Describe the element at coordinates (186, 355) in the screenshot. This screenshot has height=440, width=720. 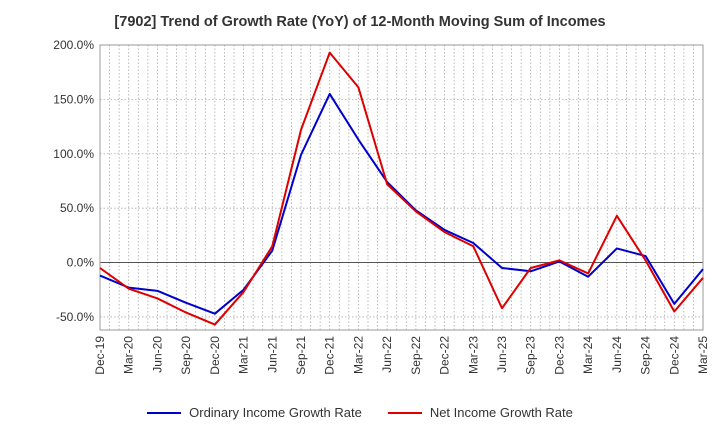
I see `x-tick-label: Sep-20` at that location.